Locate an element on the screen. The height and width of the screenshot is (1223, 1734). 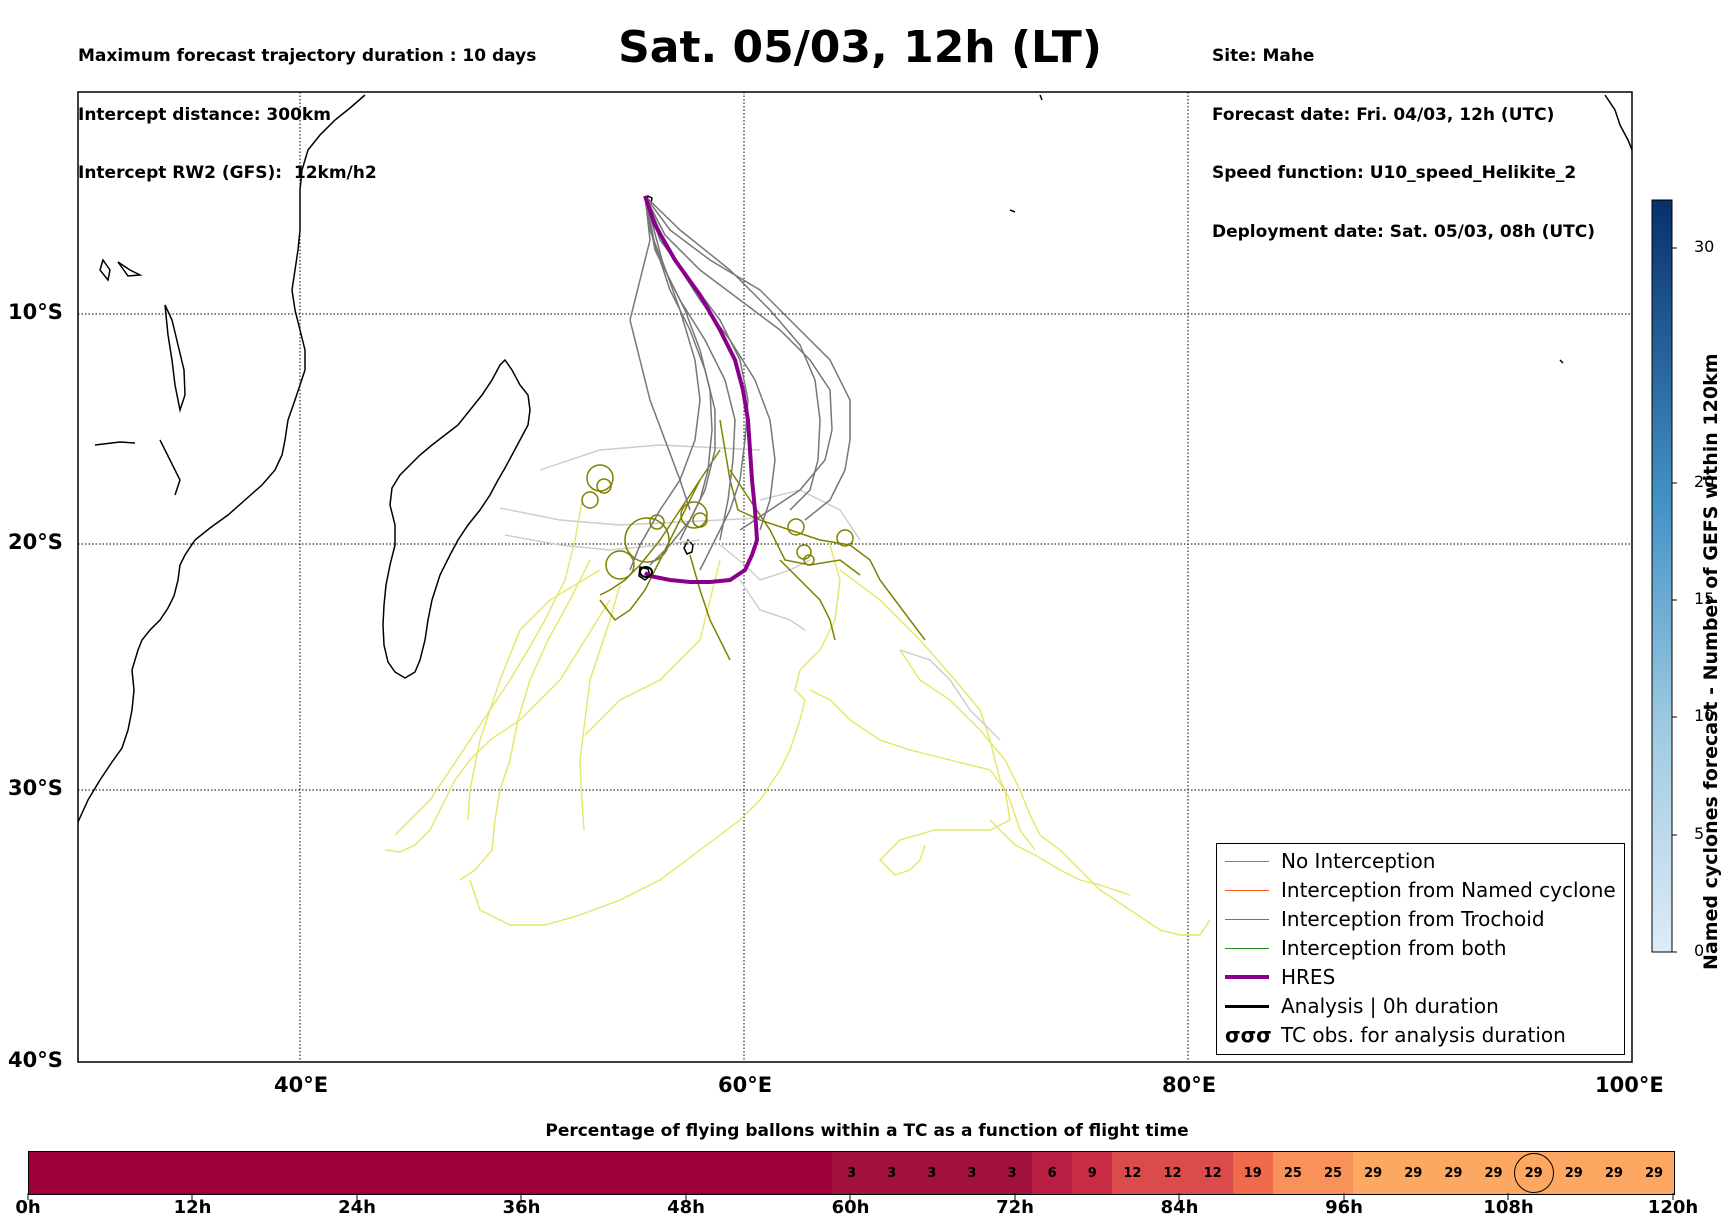
hres-trajectory is located at coordinates (701, 389).